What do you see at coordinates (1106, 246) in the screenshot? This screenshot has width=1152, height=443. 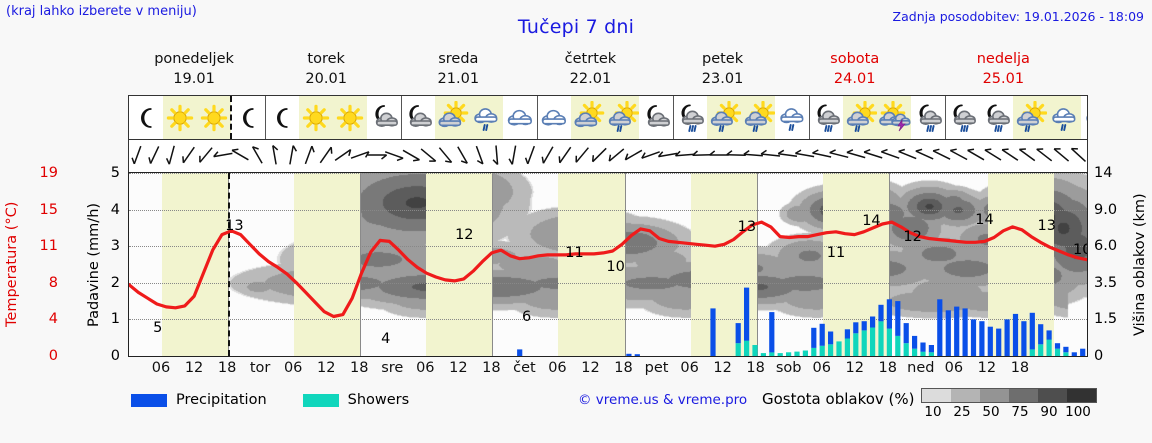 I see `cld-tick: 6.0` at bounding box center [1106, 246].